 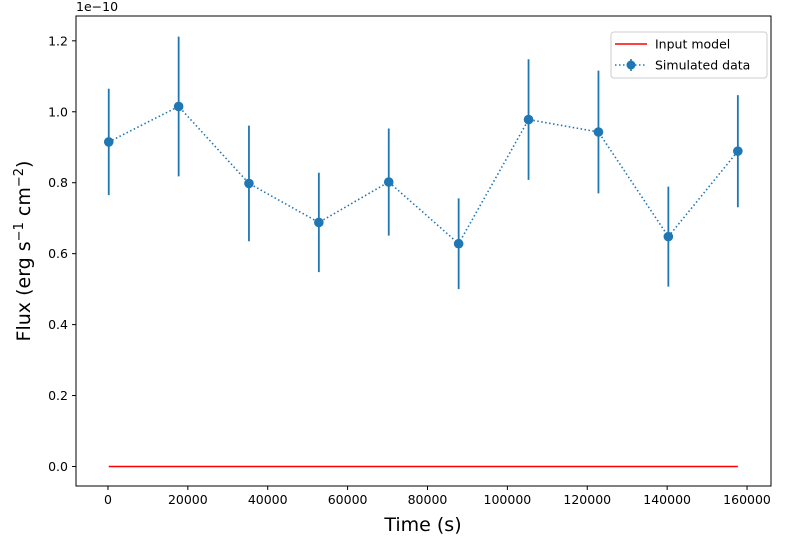 I want to click on legend-input-model-label: Input model, so click(x=692, y=44).